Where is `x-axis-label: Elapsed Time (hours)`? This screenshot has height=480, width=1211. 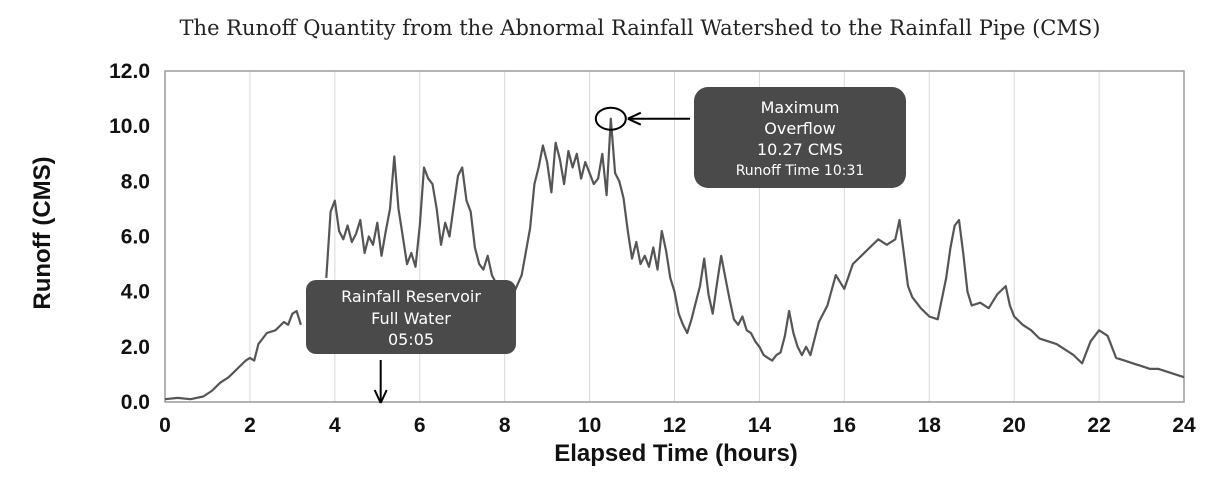
x-axis-label: Elapsed Time (hours) is located at coordinates (676, 453).